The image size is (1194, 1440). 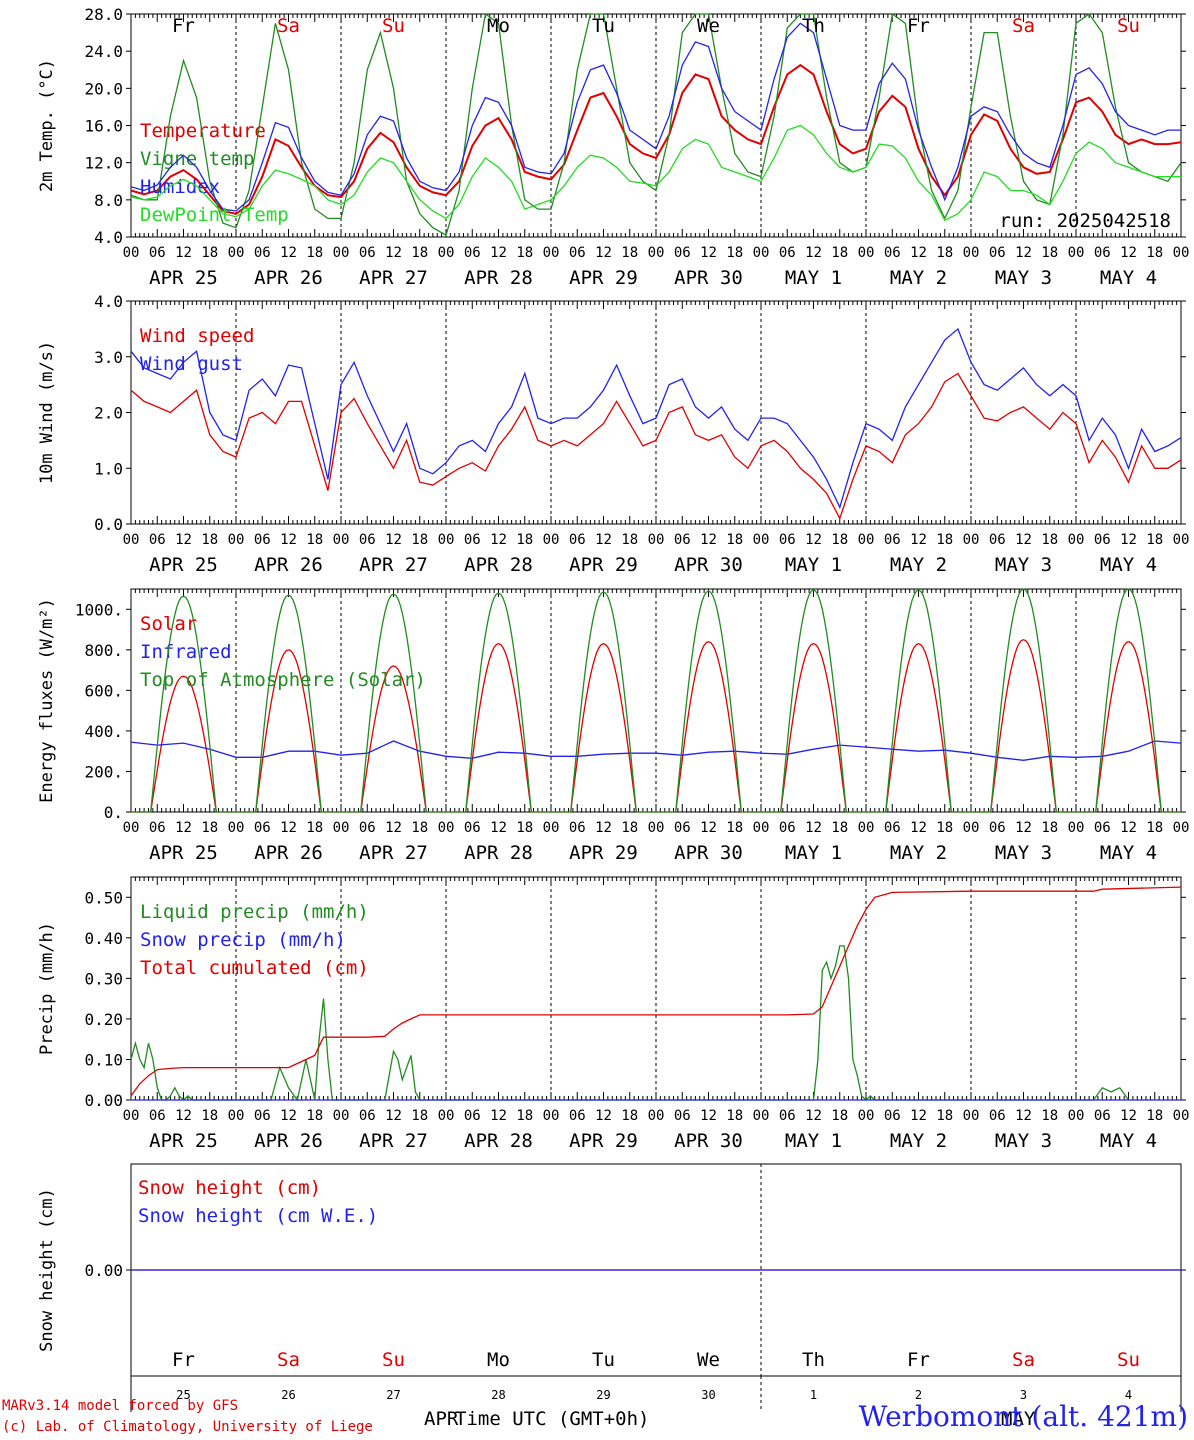 What do you see at coordinates (99, 609) in the screenshot?
I see `y-tick-label: 1000.` at bounding box center [99, 609].